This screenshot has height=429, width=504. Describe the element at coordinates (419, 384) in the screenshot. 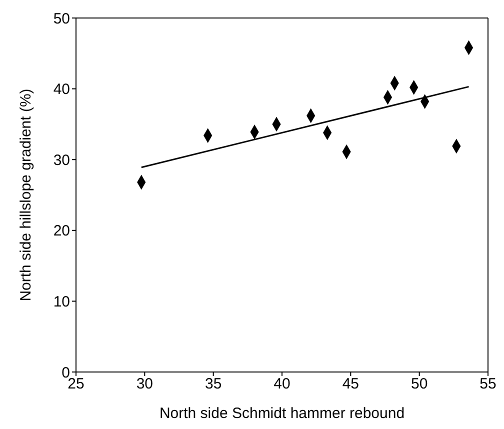

I see `x-tick-label: 50` at that location.